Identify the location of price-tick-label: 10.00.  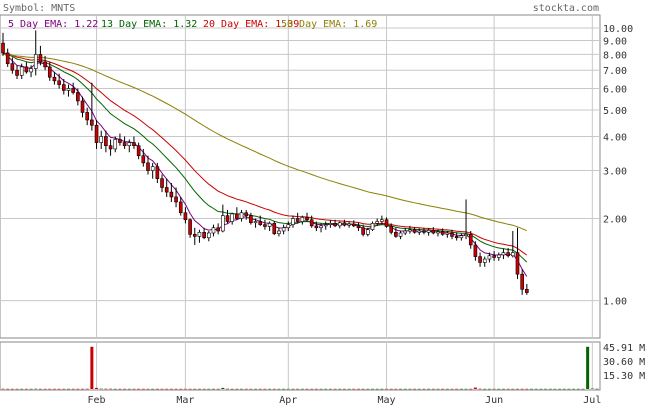
(618, 29).